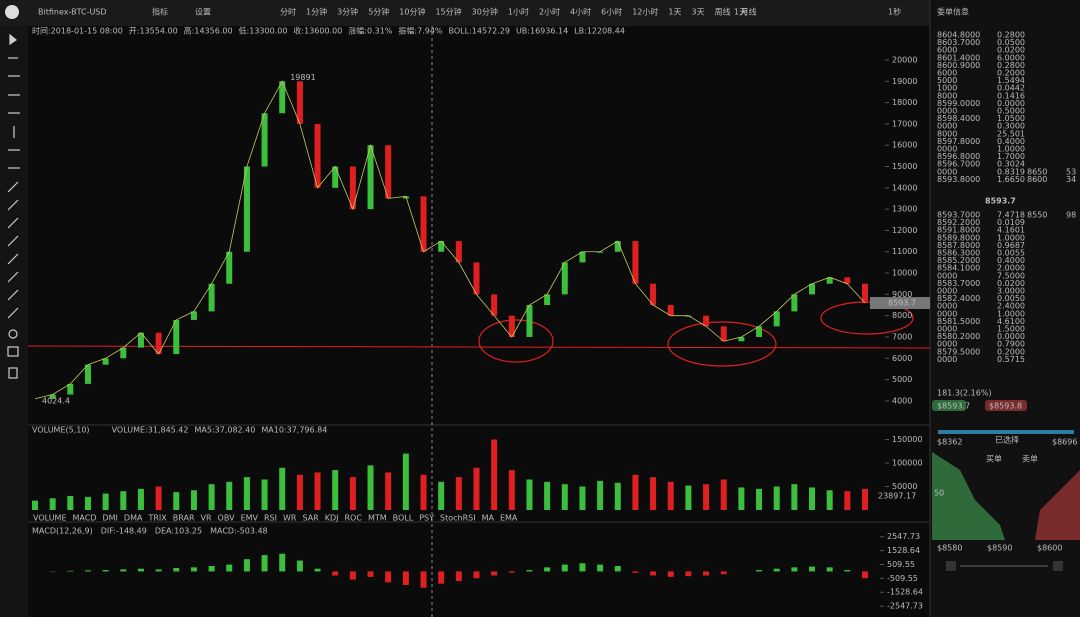  What do you see at coordinates (1006, 432) in the screenshot?
I see `range-slider` at bounding box center [1006, 432].